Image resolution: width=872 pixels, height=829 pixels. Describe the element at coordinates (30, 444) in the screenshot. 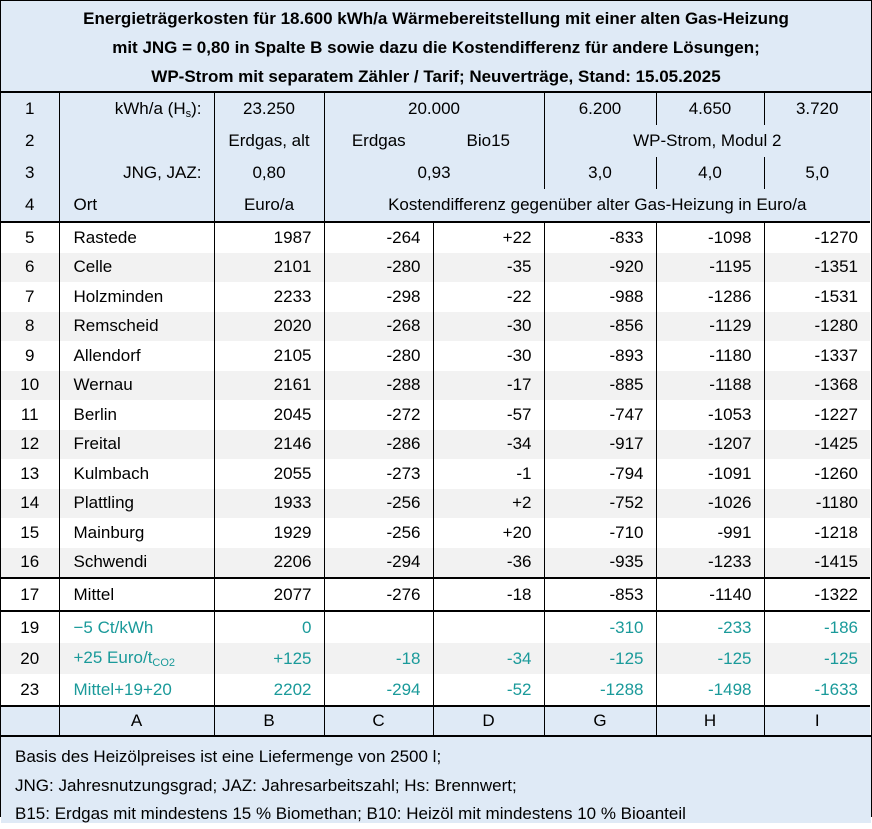

I see `cell: 12` at that location.